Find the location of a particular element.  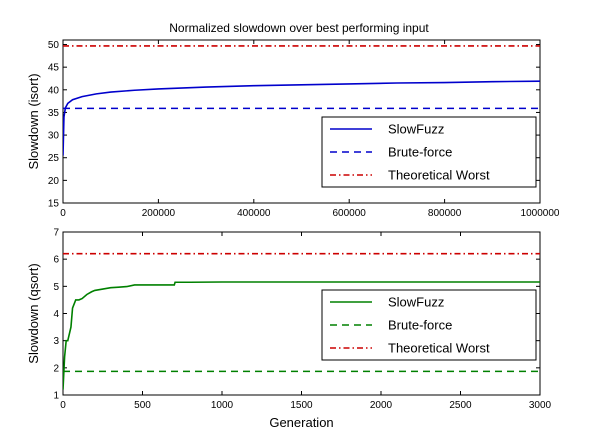

x-tick-label: 600000 is located at coordinates (350, 213).